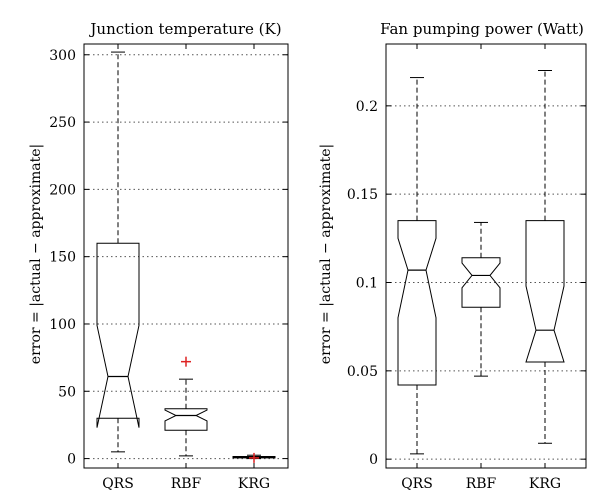  I want to click on y-tick-label: 200, so click(62, 190).